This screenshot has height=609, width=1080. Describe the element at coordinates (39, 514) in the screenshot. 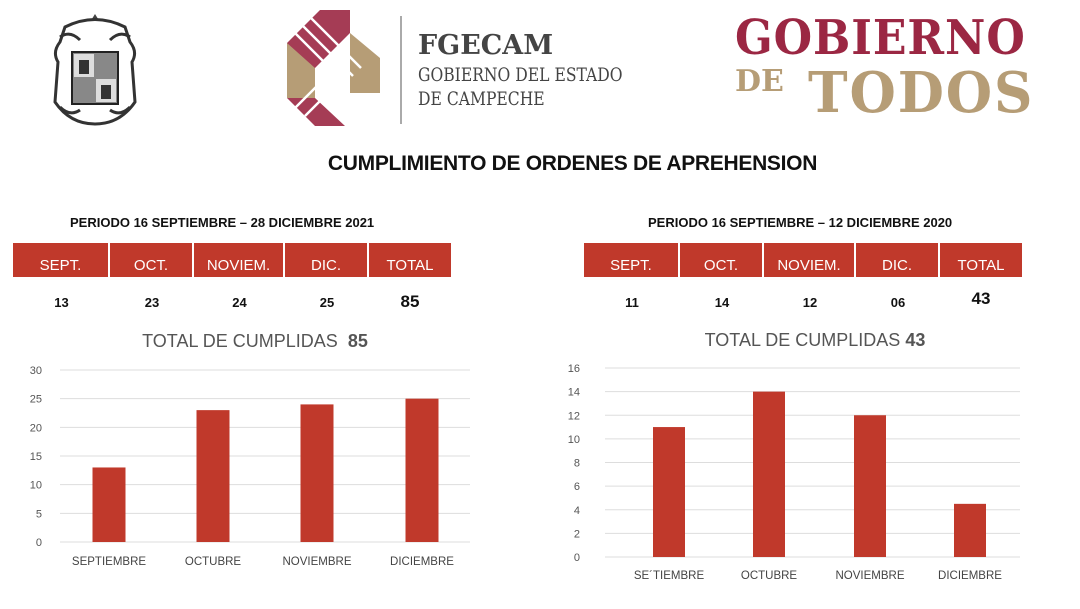

I see `y-tick-label: 5` at that location.